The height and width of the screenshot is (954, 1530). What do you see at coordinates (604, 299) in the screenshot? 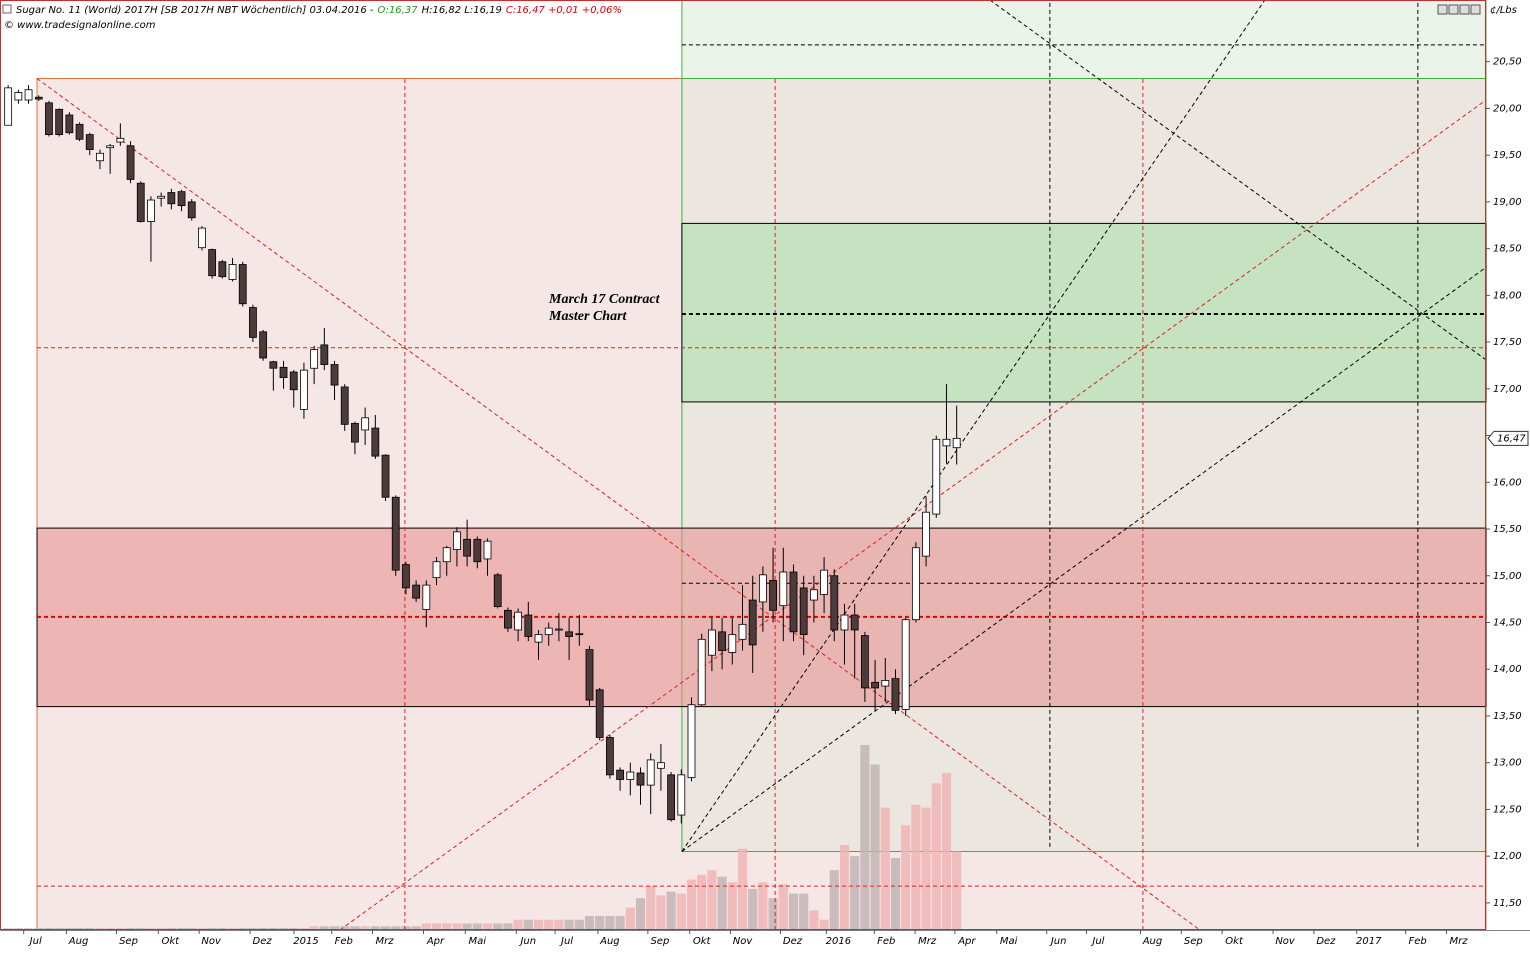
I see `annotation: March 17 Contract` at bounding box center [604, 299].